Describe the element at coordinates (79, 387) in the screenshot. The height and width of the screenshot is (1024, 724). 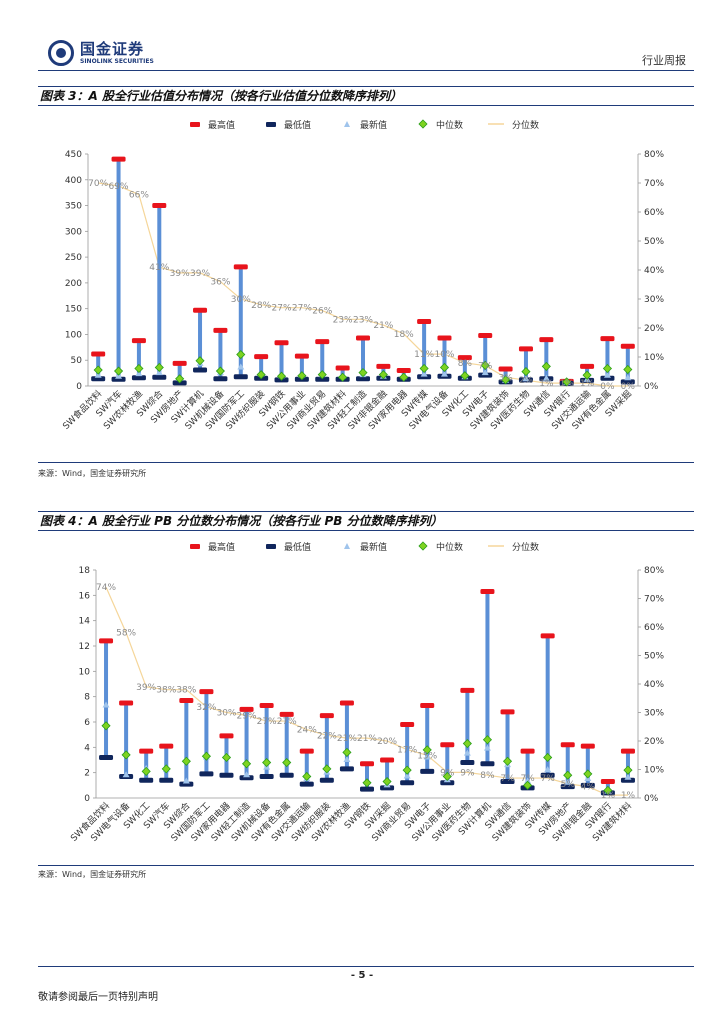
I see `c3-y-left-tick-label: 0` at that location.